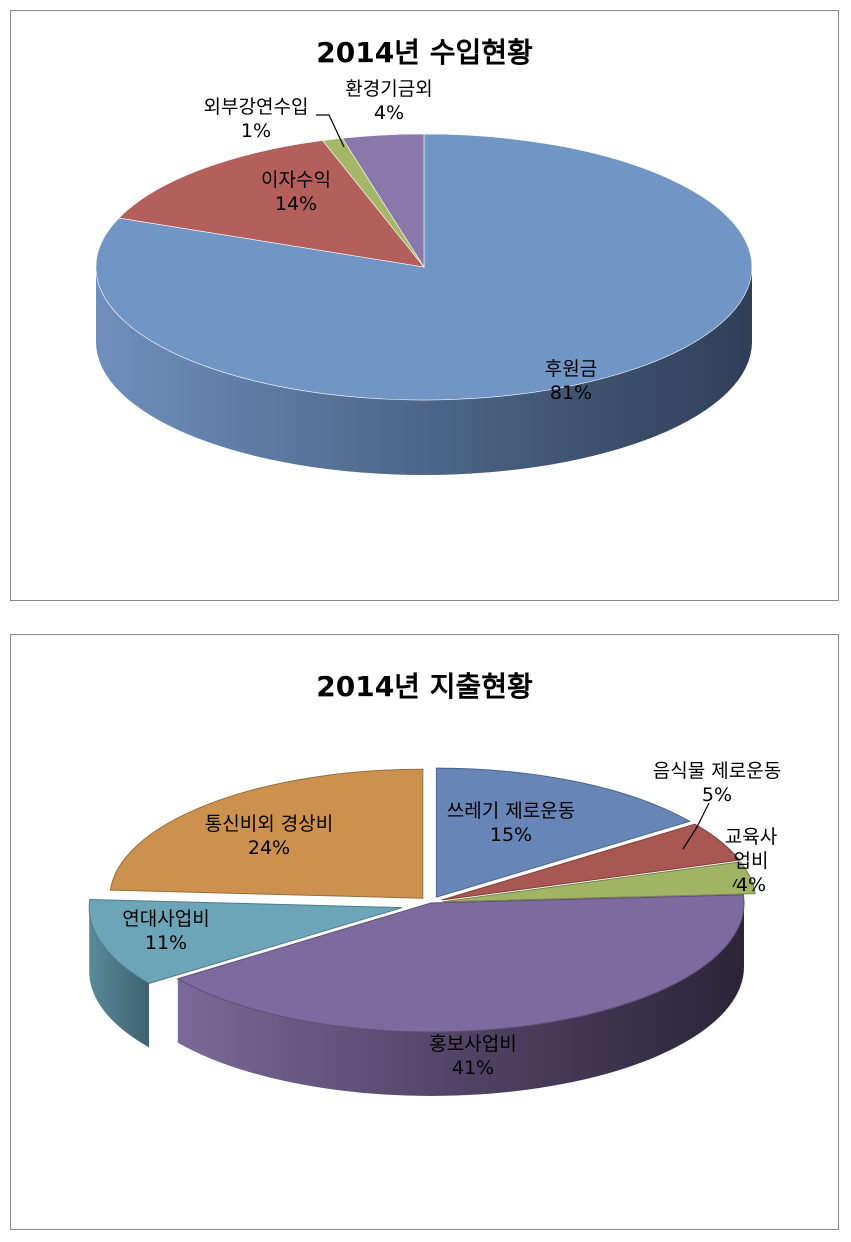 This screenshot has width=851, height=1242. Describe the element at coordinates (751, 861) in the screenshot. I see `data-label-교육사업비: 교육사 업비 4%` at that location.